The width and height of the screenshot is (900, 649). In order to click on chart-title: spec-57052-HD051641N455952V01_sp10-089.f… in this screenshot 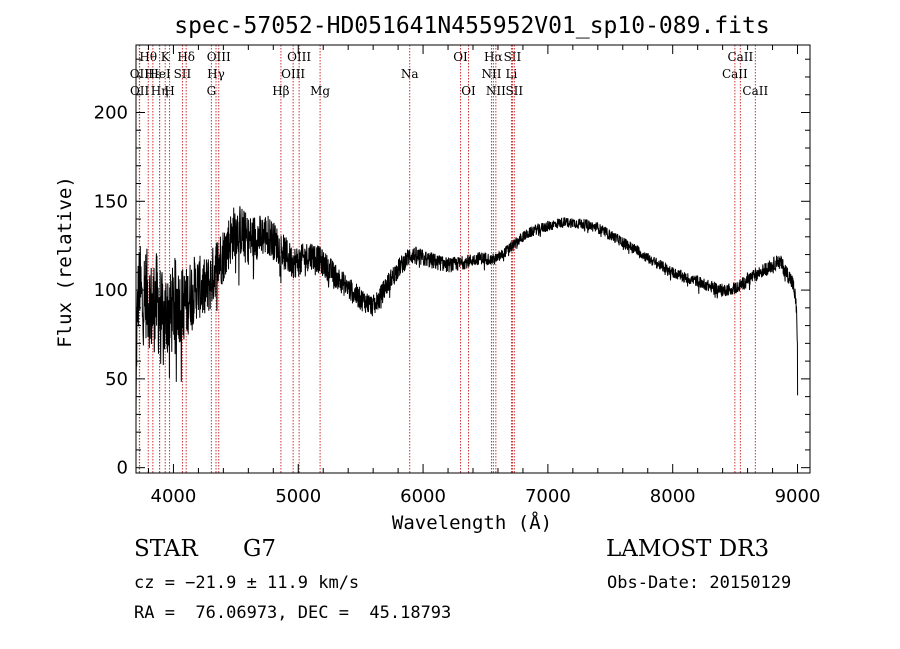, I will do `click(471, 26)`.